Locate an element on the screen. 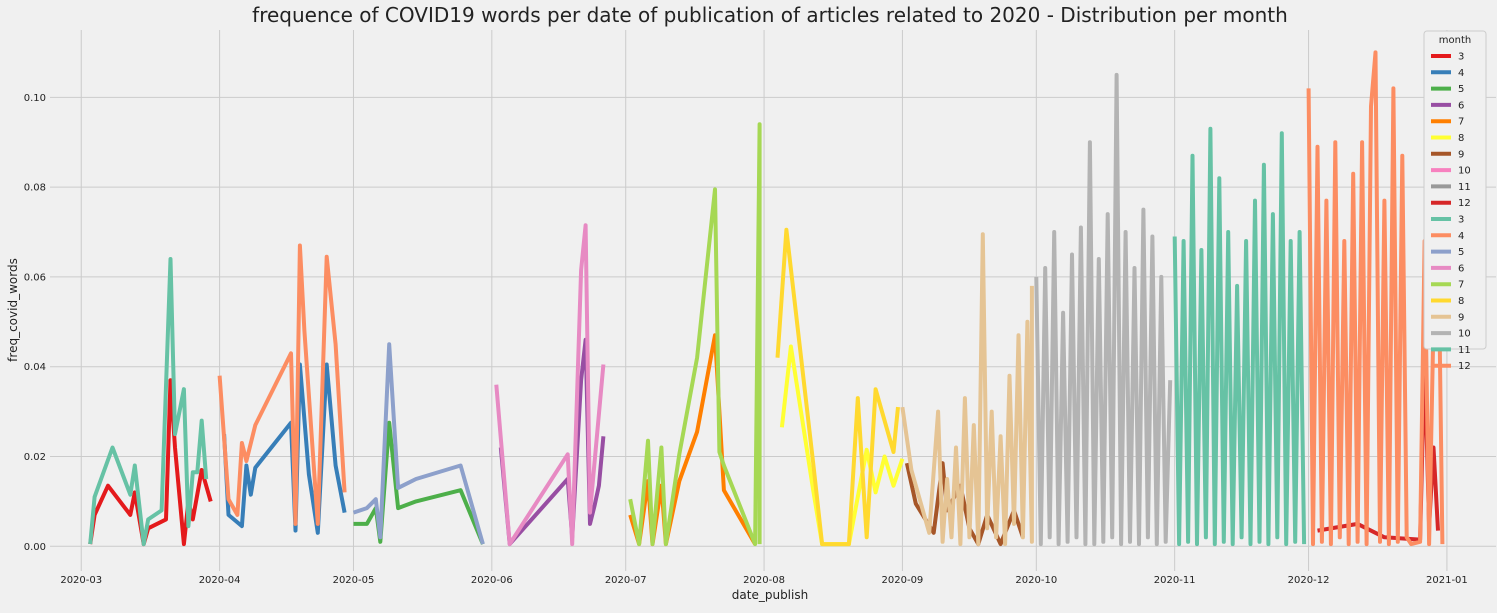 The width and height of the screenshot is (1497, 613). x-tick-label: 2020-04 is located at coordinates (220, 580).